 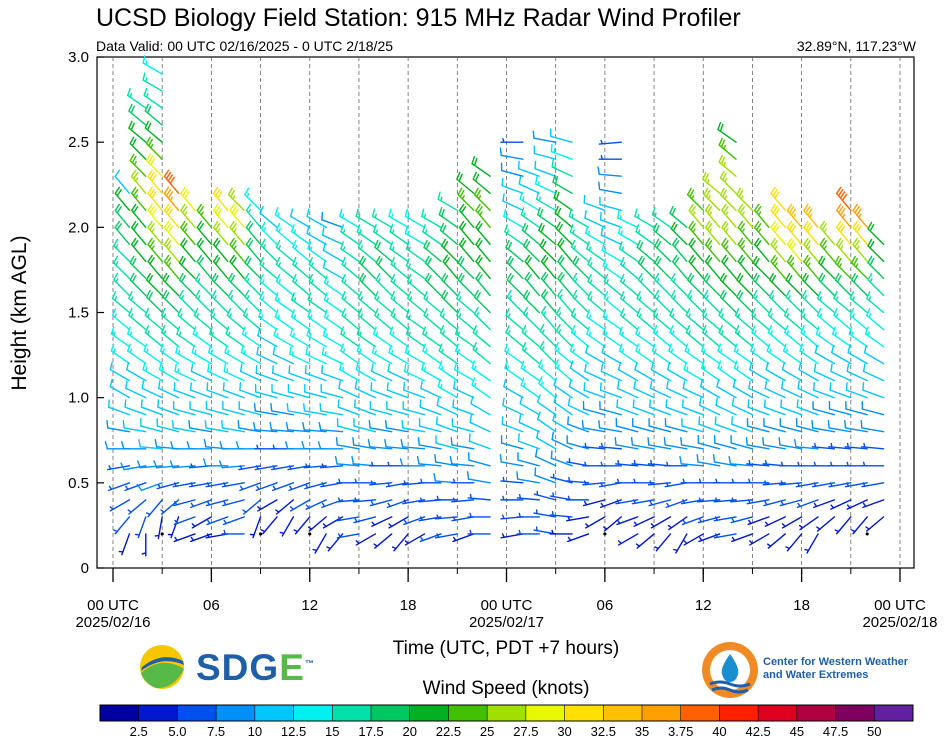 What do you see at coordinates (293, 731) in the screenshot?
I see `colorbar-tick-label: 12.5` at bounding box center [293, 731].